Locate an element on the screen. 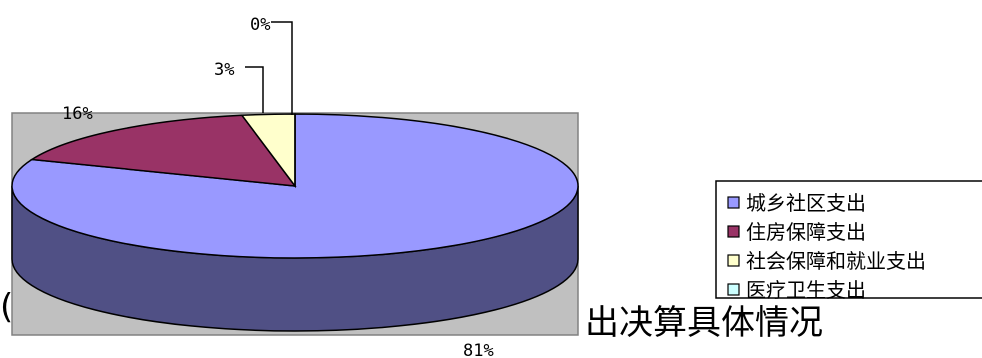 This screenshot has height=358, width=982. data-label-1: 16% is located at coordinates (77, 114).